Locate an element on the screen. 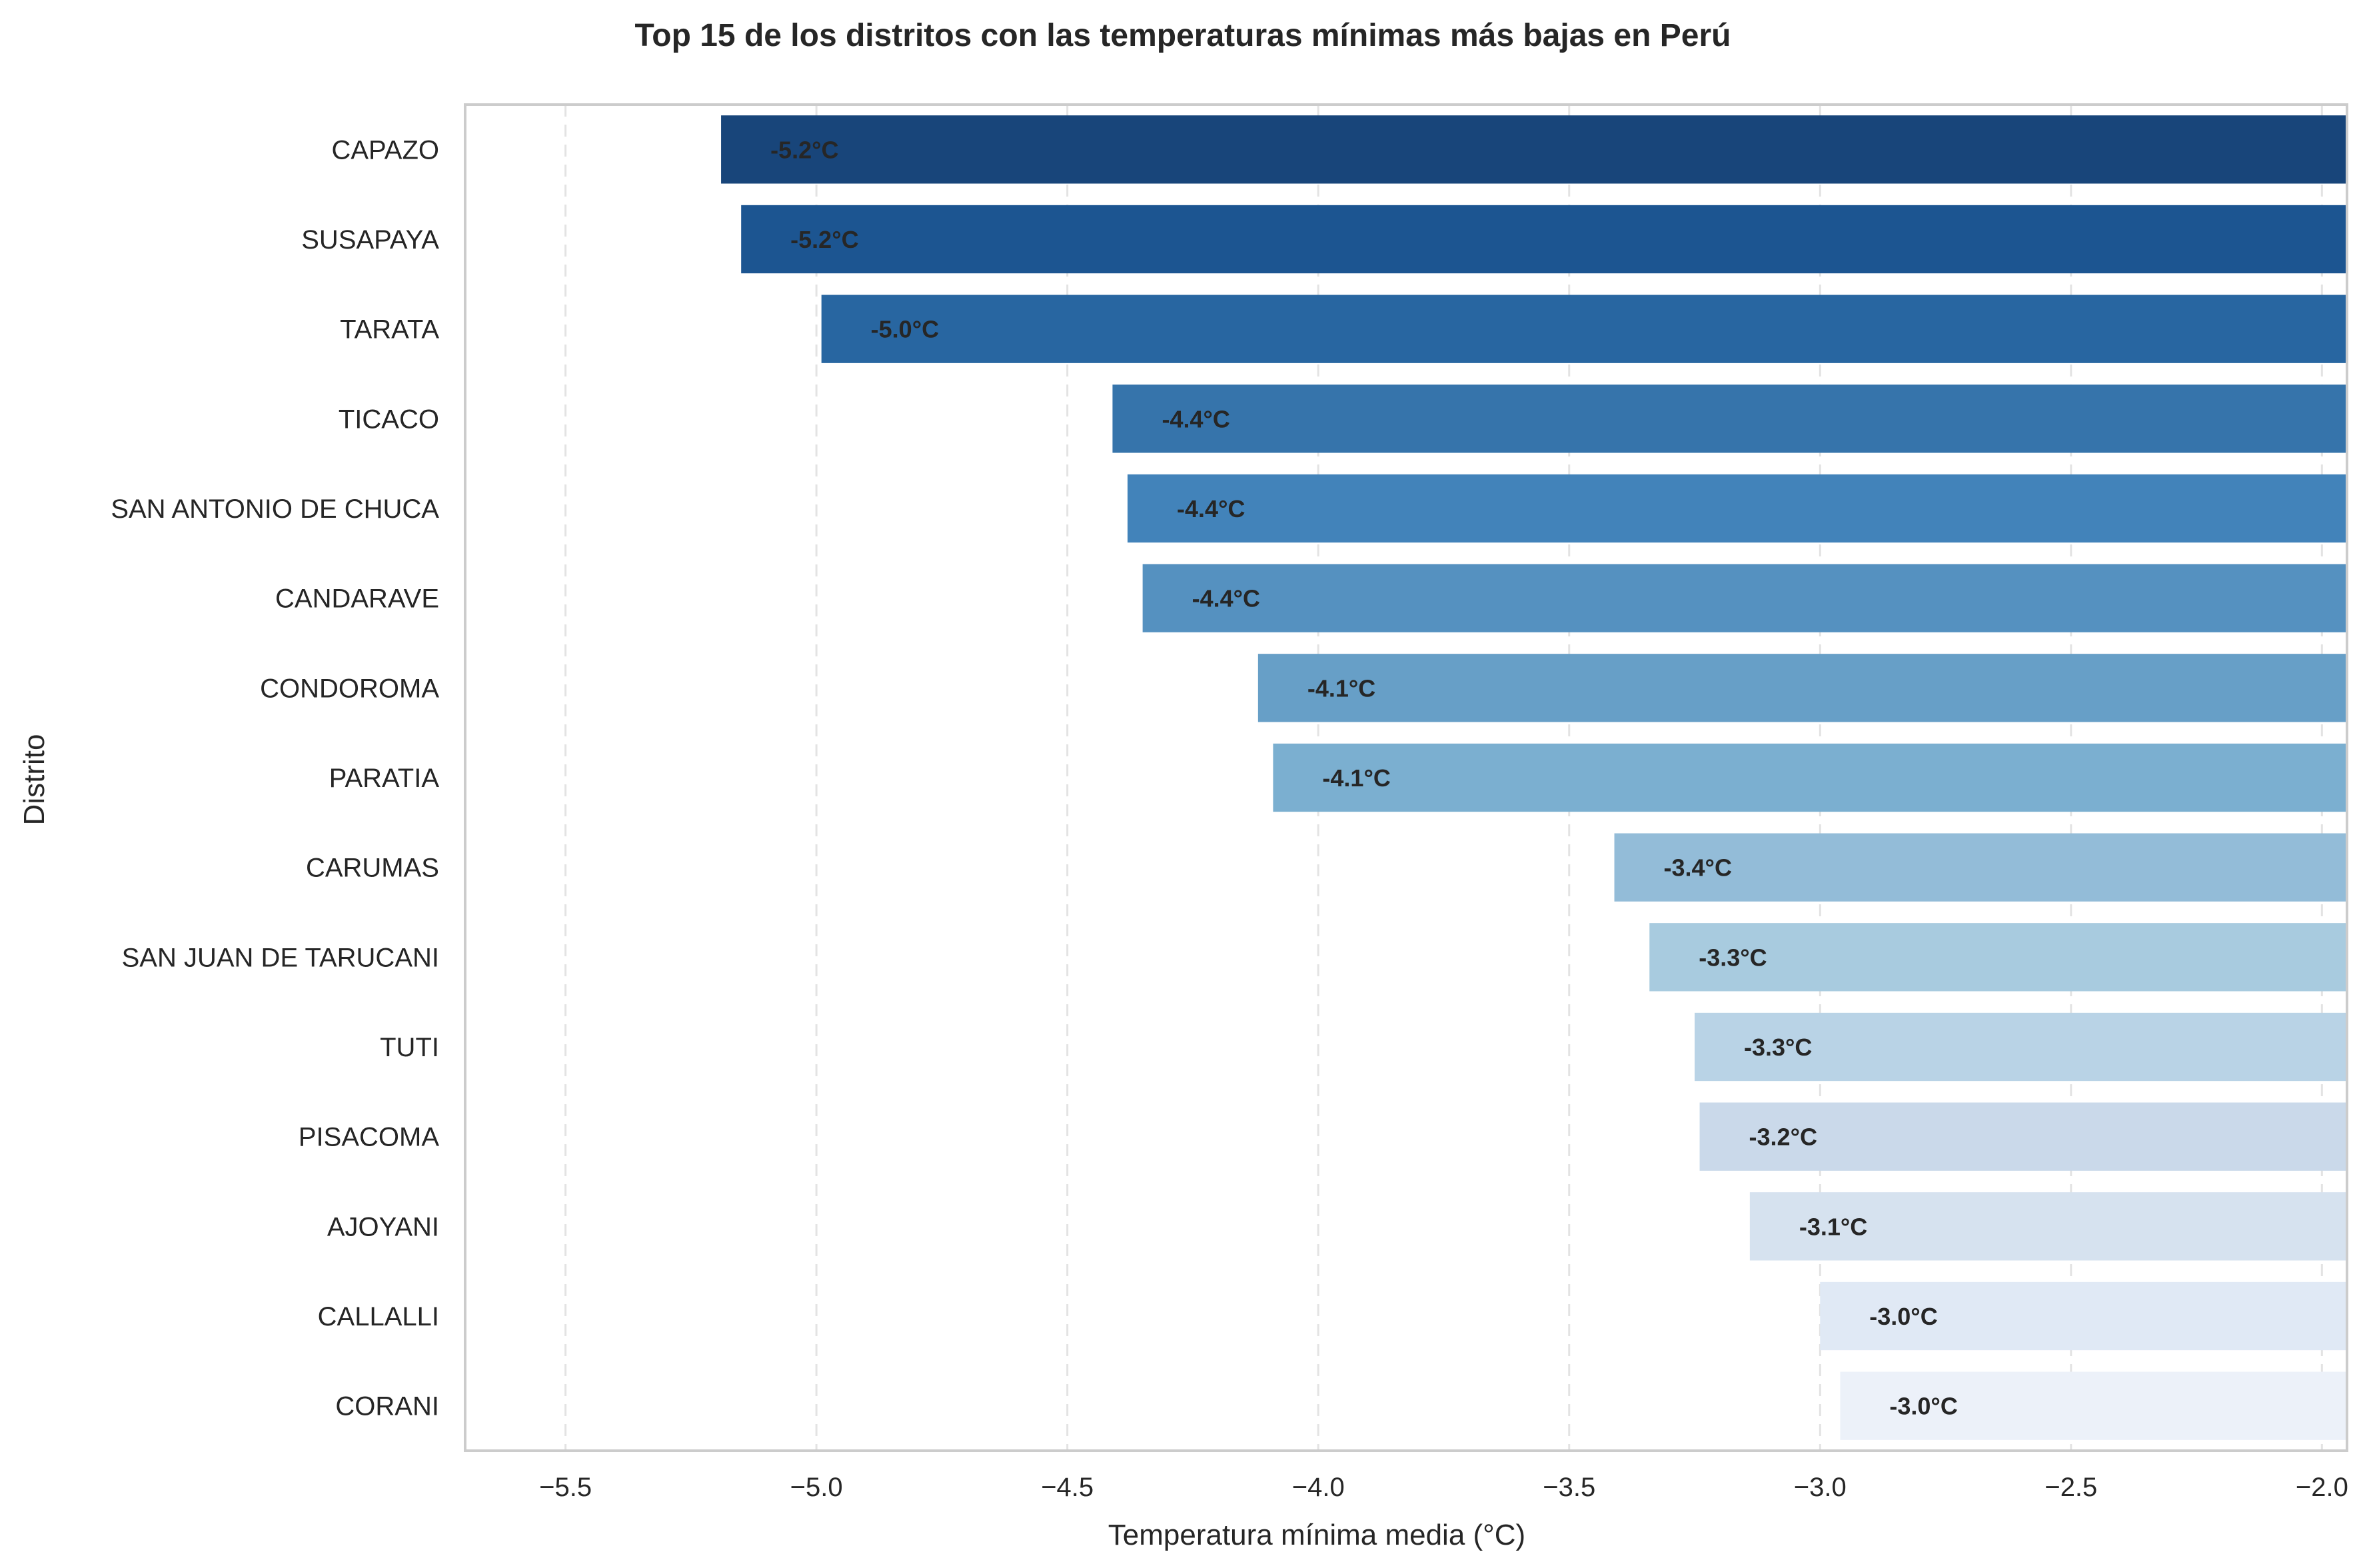  x-tick-label: −5.0 is located at coordinates (816, 1487).